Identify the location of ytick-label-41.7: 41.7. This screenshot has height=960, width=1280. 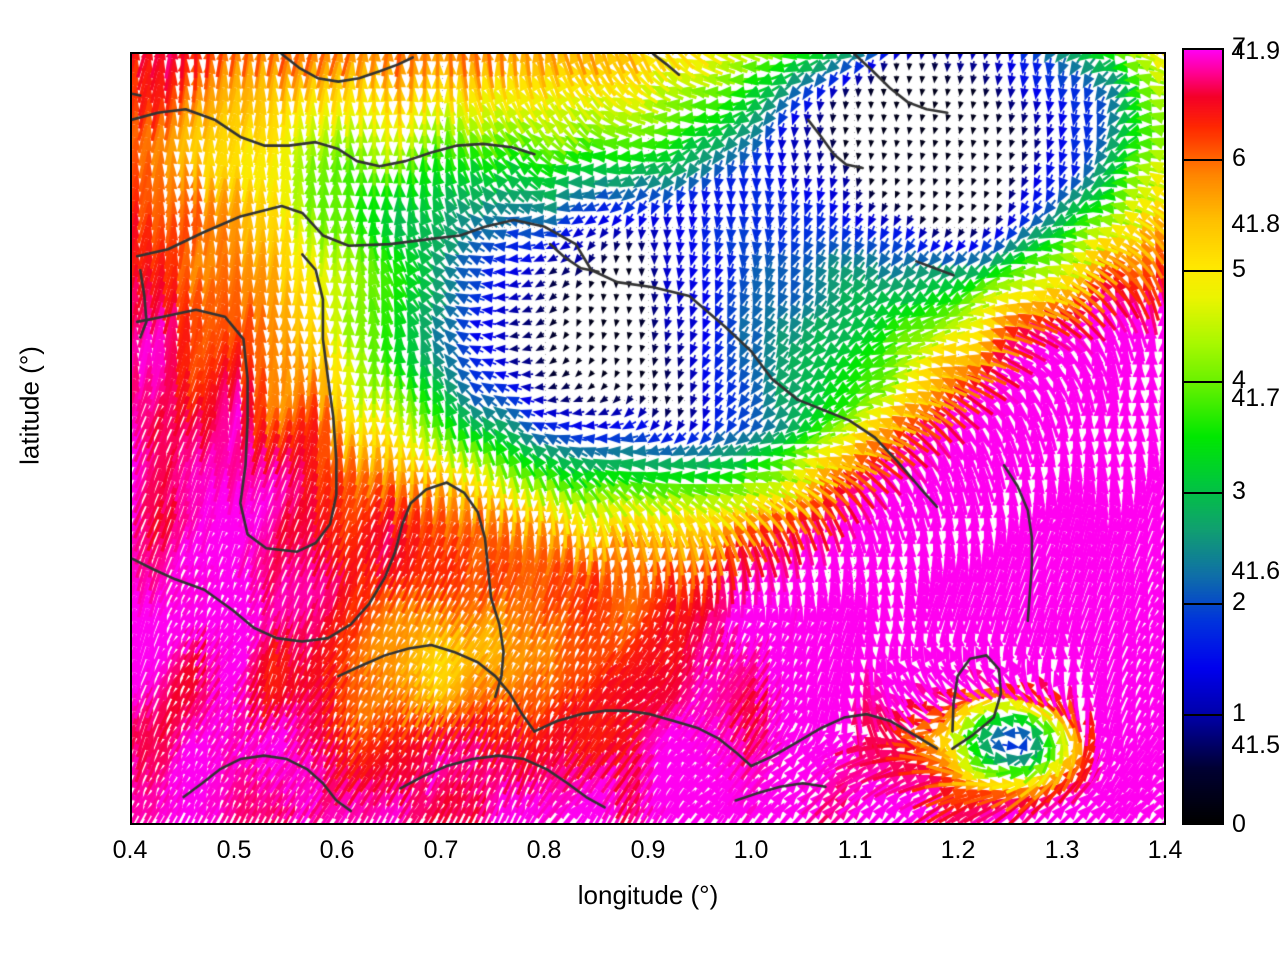
(1255, 398).